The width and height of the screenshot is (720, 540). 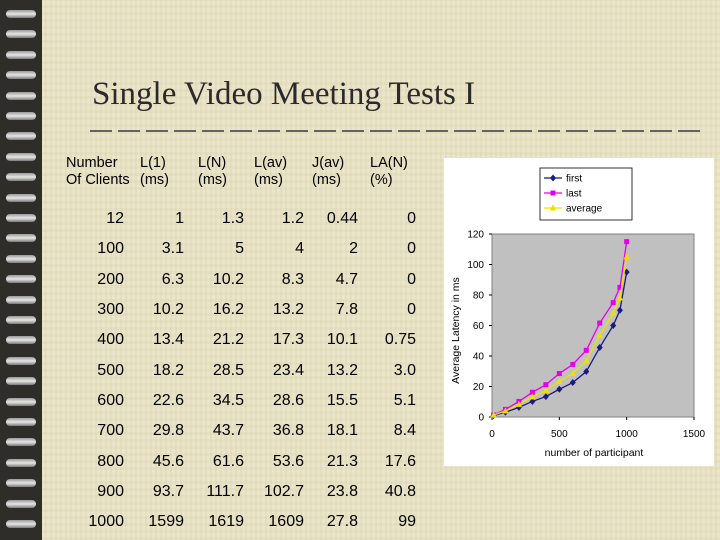 I want to click on table-cell: 100, so click(x=110, y=249).